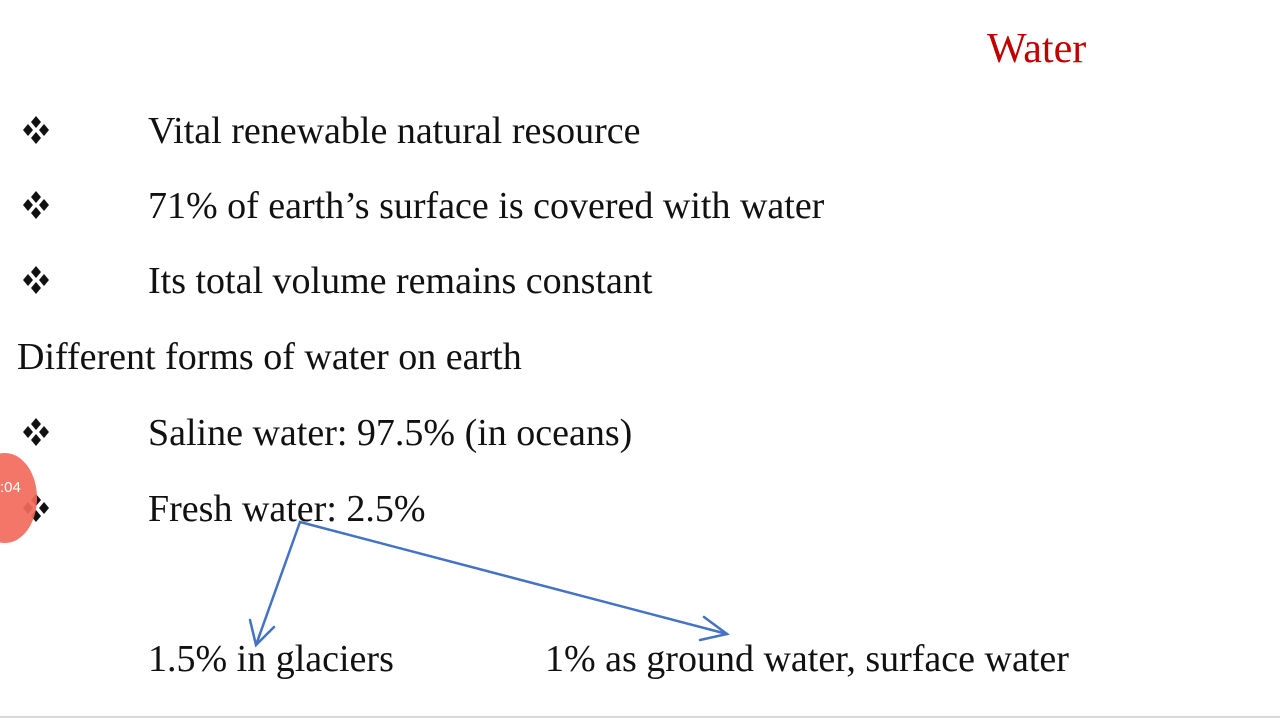 Image resolution: width=1280 pixels, height=720 pixels. Describe the element at coordinates (269, 357) in the screenshot. I see `section-heading: Different forms of water on earth` at that location.